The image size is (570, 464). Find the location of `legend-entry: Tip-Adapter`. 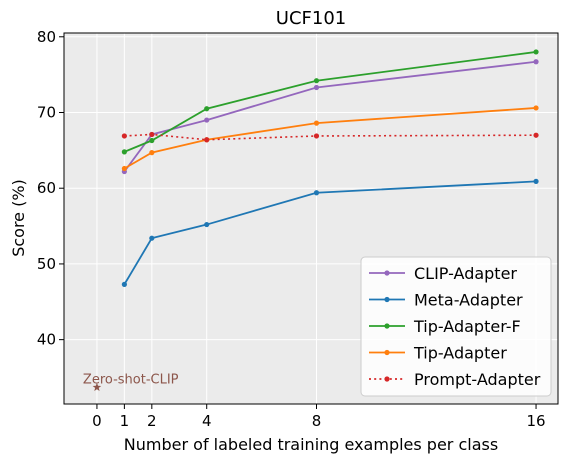

legend-entry: Tip-Adapter is located at coordinates (438, 353).